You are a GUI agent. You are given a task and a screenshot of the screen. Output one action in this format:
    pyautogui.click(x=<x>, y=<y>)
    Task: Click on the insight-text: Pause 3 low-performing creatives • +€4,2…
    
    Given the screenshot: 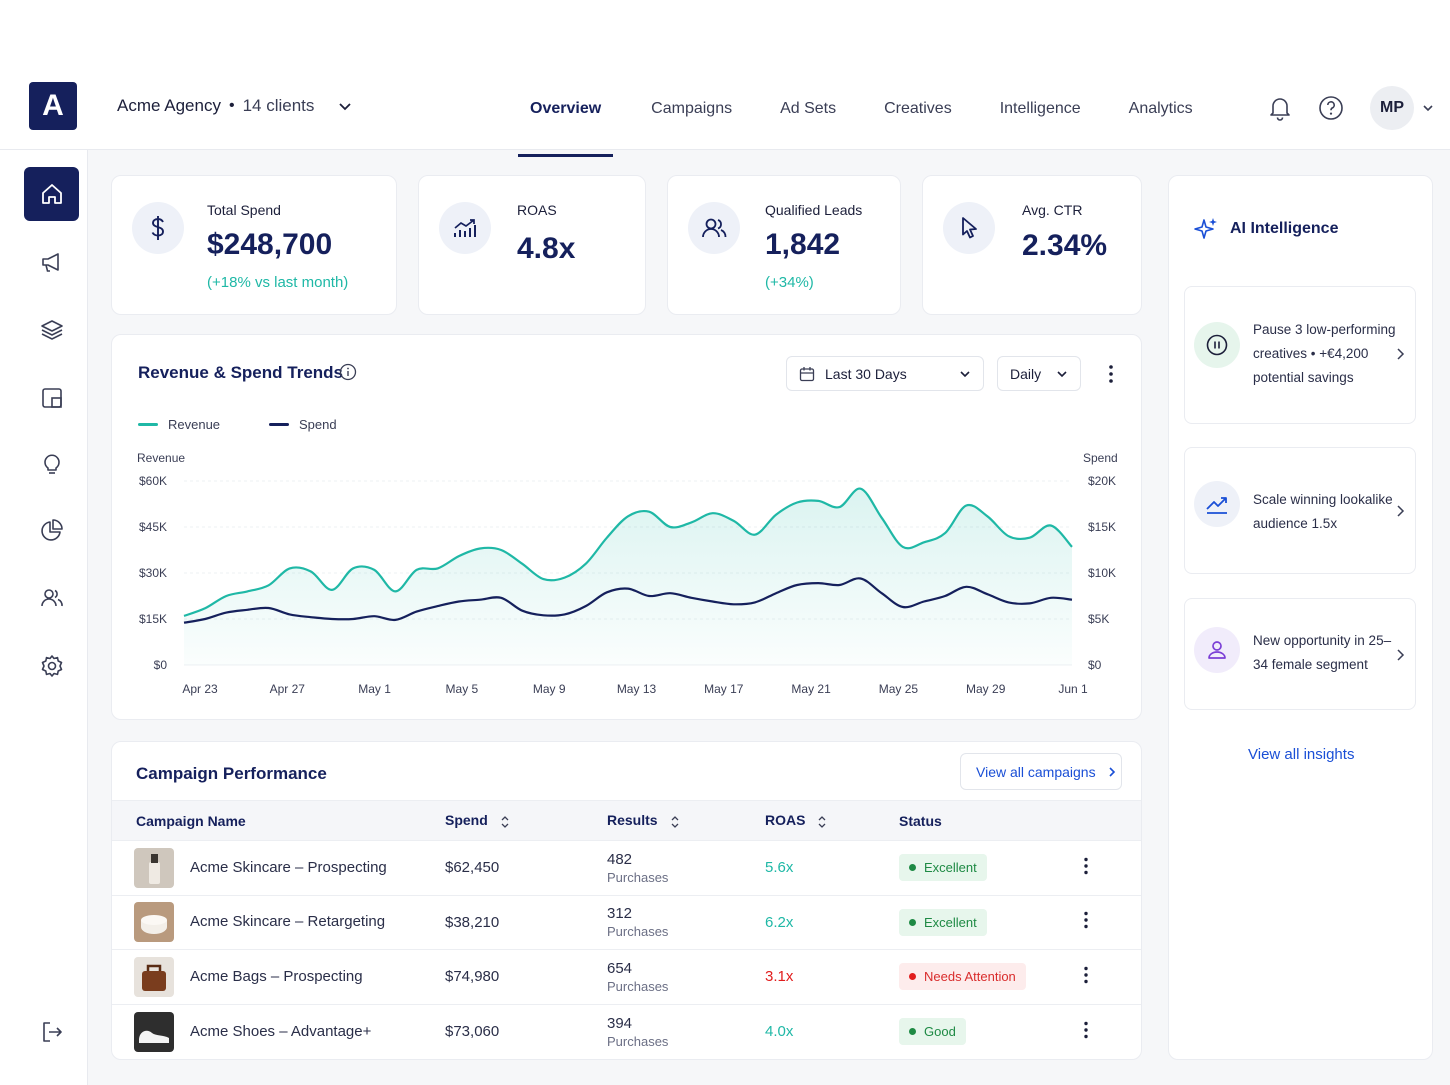 What is the action you would take?
    pyautogui.click(x=1324, y=353)
    